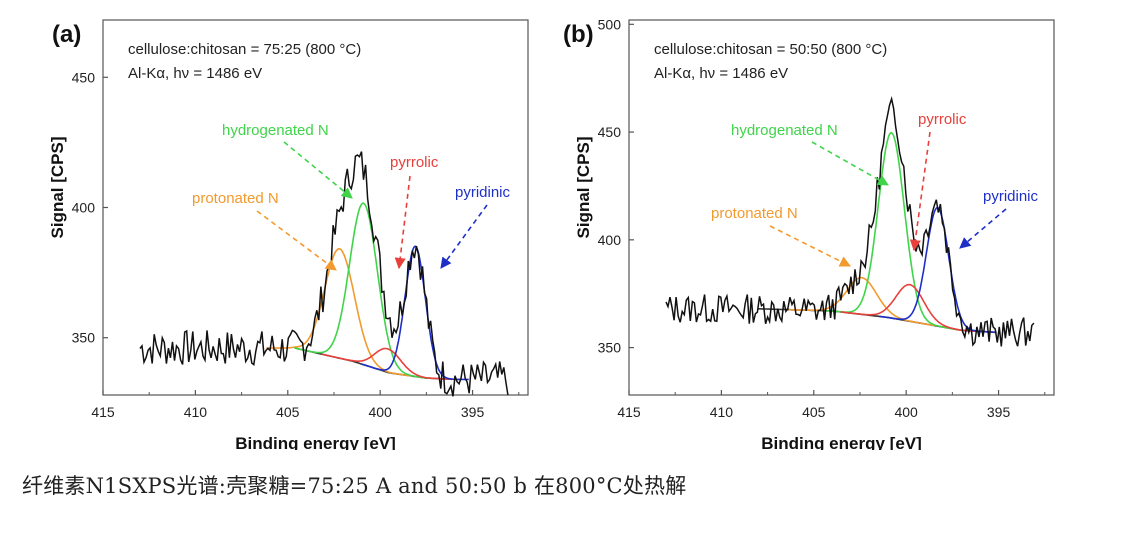 This screenshot has width=1122, height=538. Describe the element at coordinates (66, 34) in the screenshot. I see `panel-label: (a)` at that location.